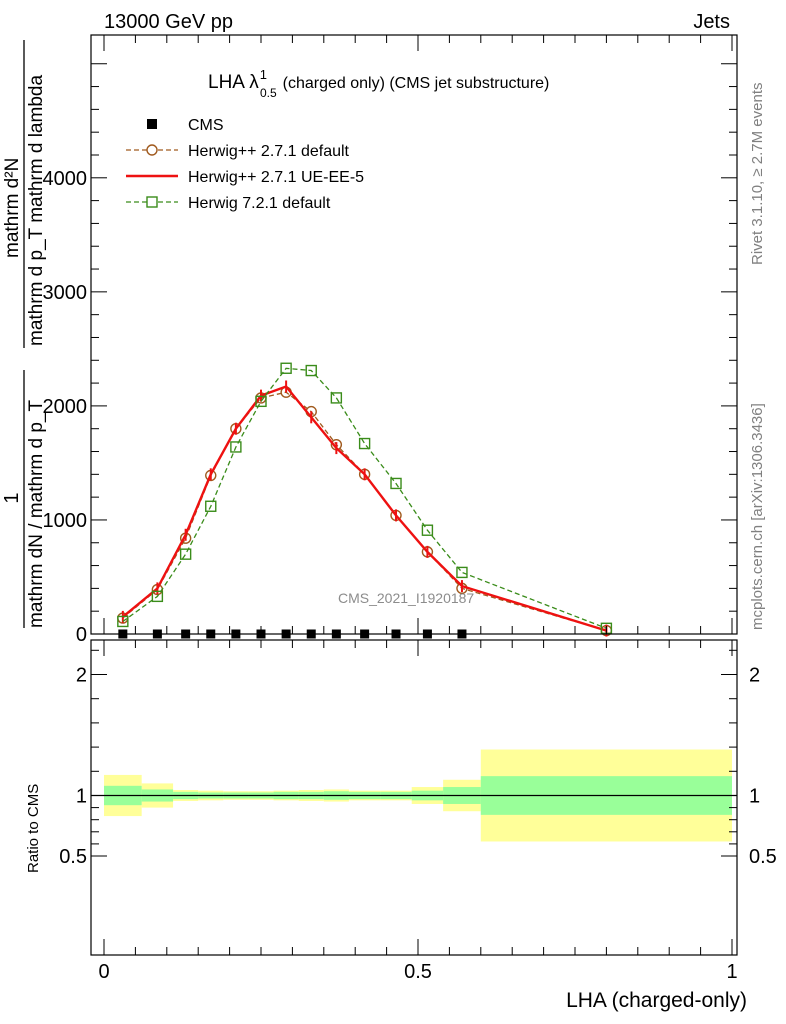  Describe the element at coordinates (711, 22) in the screenshot. I see `header-right: Jets` at that location.